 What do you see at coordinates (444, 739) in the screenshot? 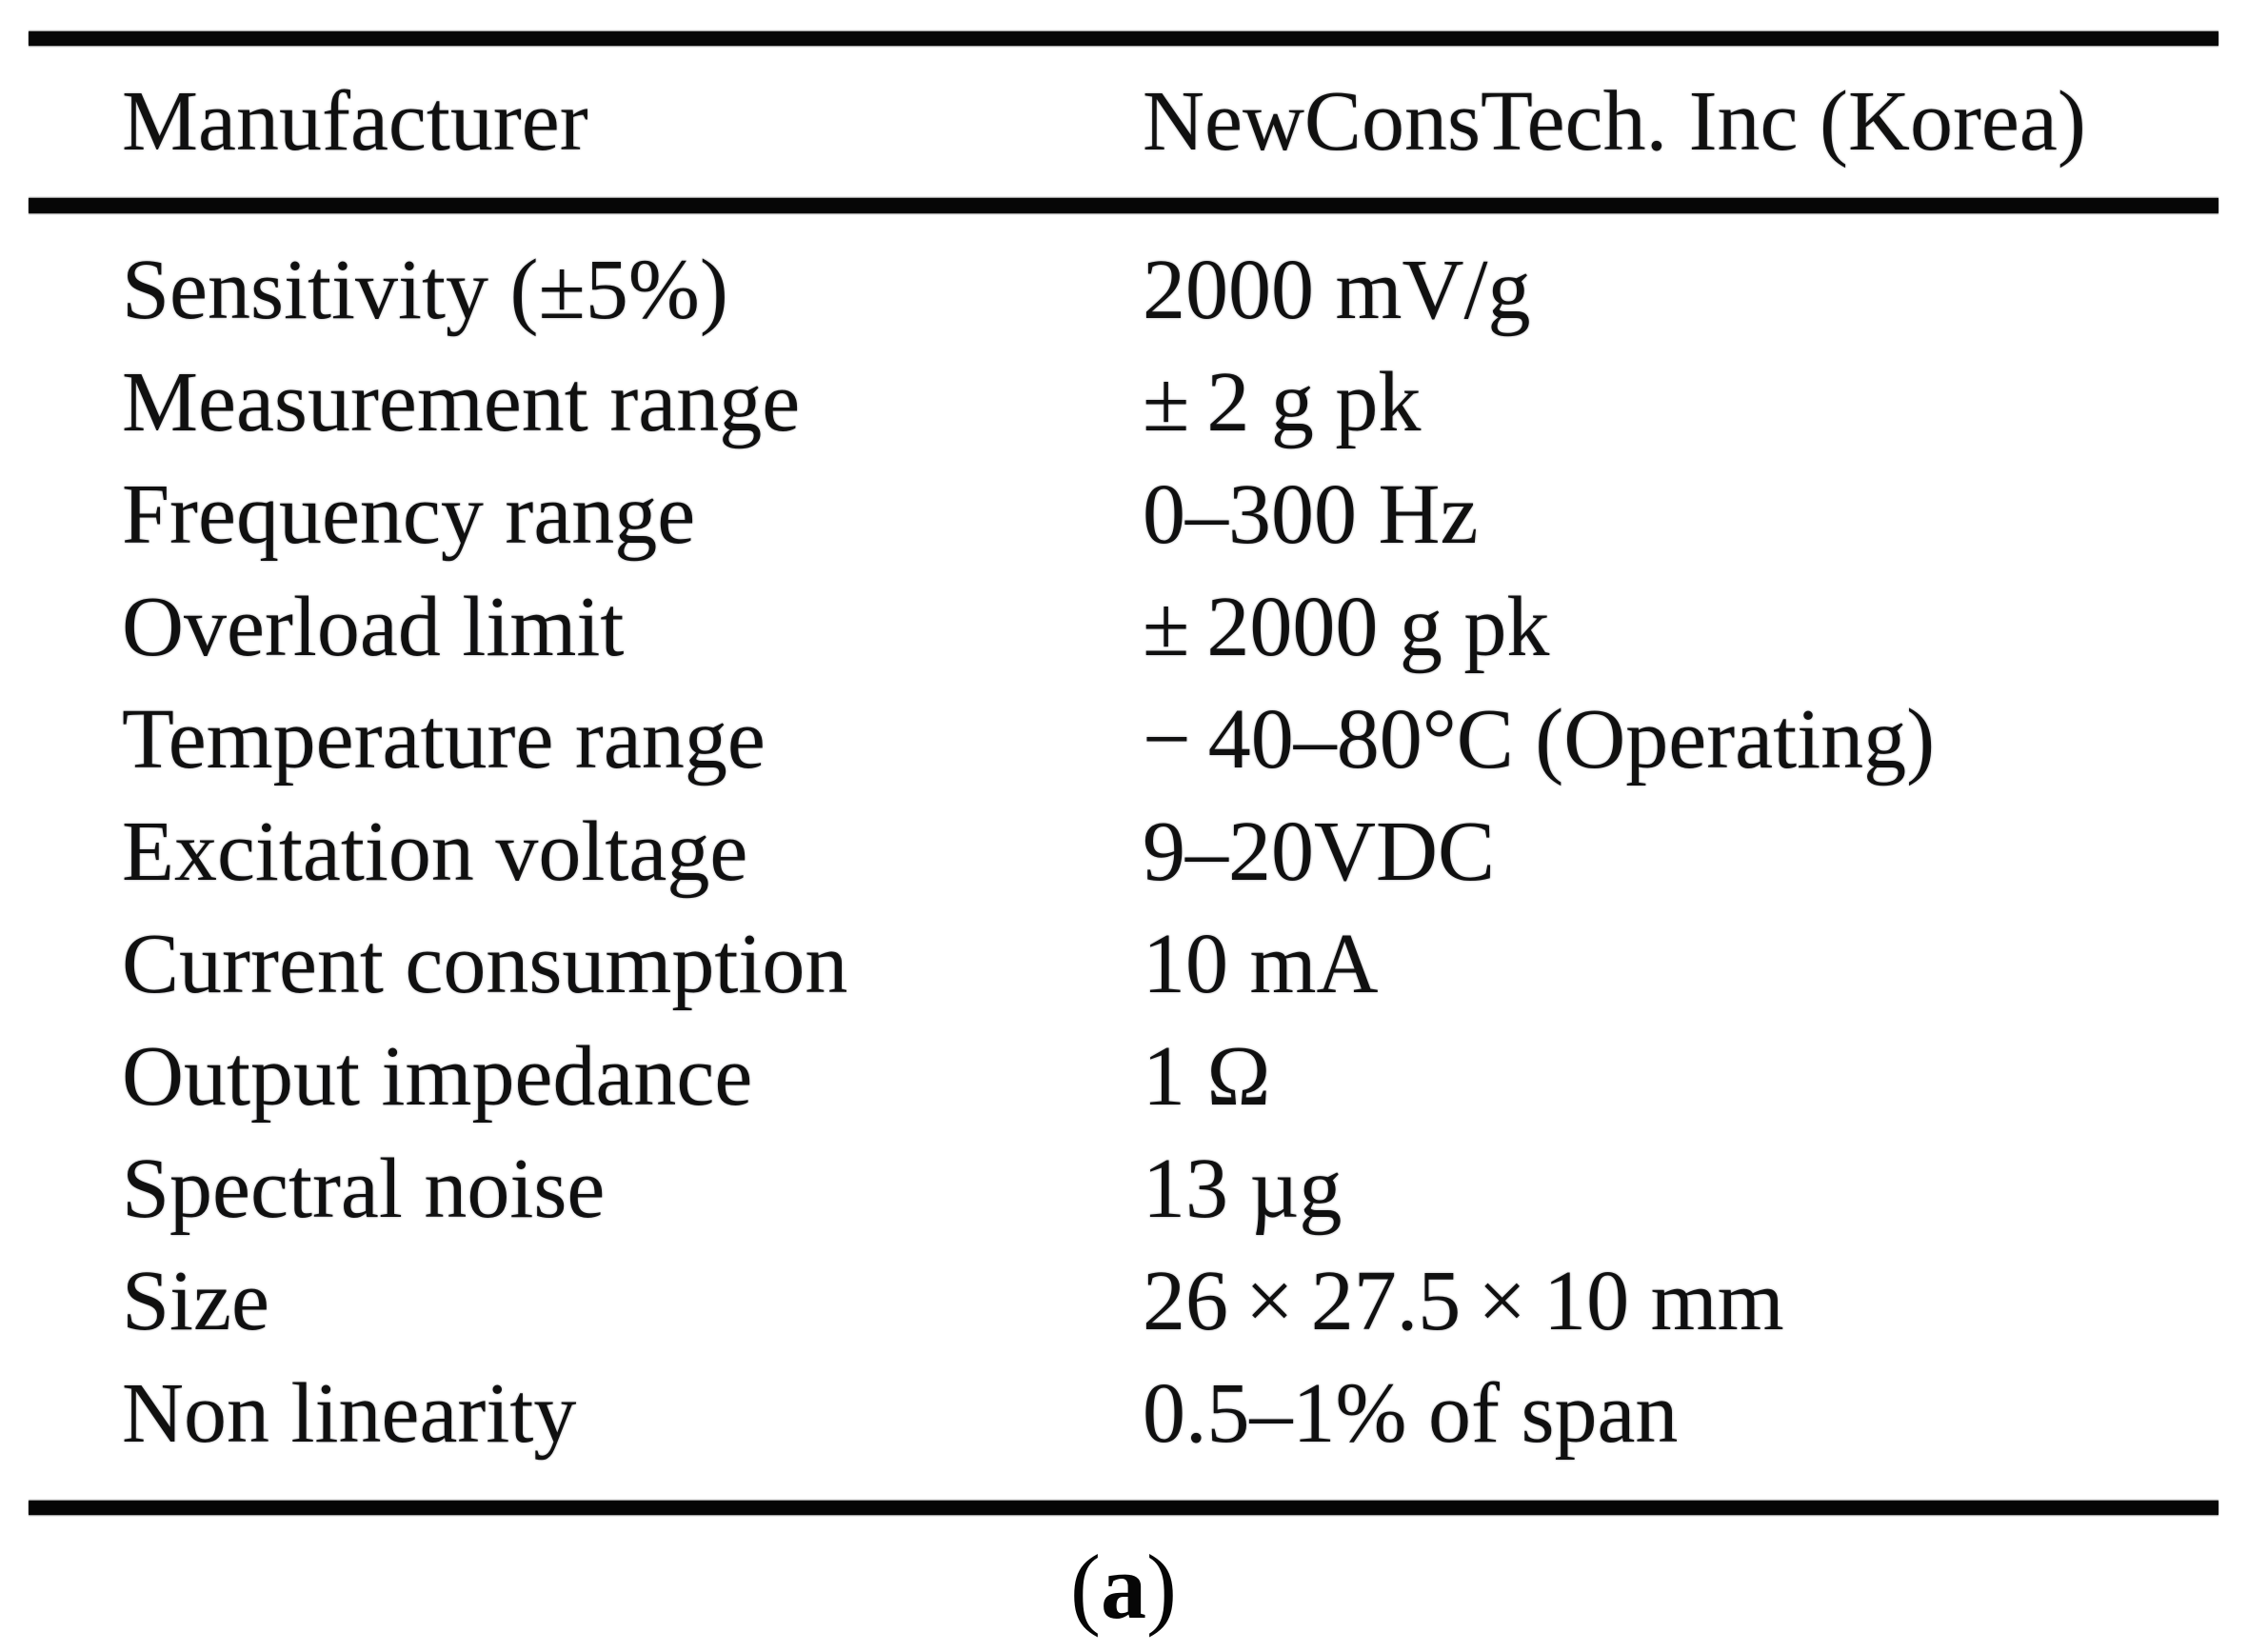
I see `row-label: Temperature range` at bounding box center [444, 739].